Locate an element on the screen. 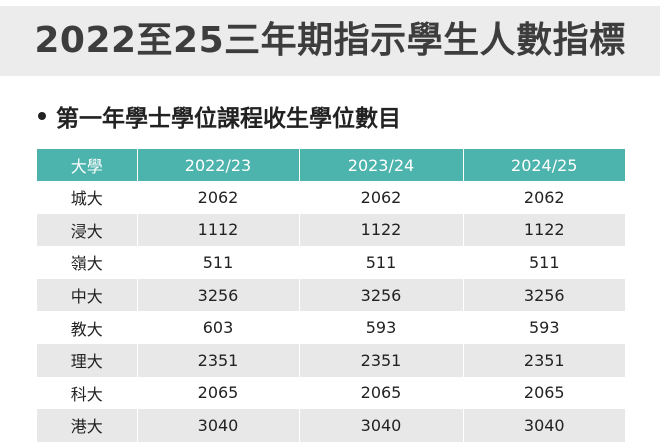 The height and width of the screenshot is (448, 660). header-2022-23: 2022/23 is located at coordinates (218, 165).